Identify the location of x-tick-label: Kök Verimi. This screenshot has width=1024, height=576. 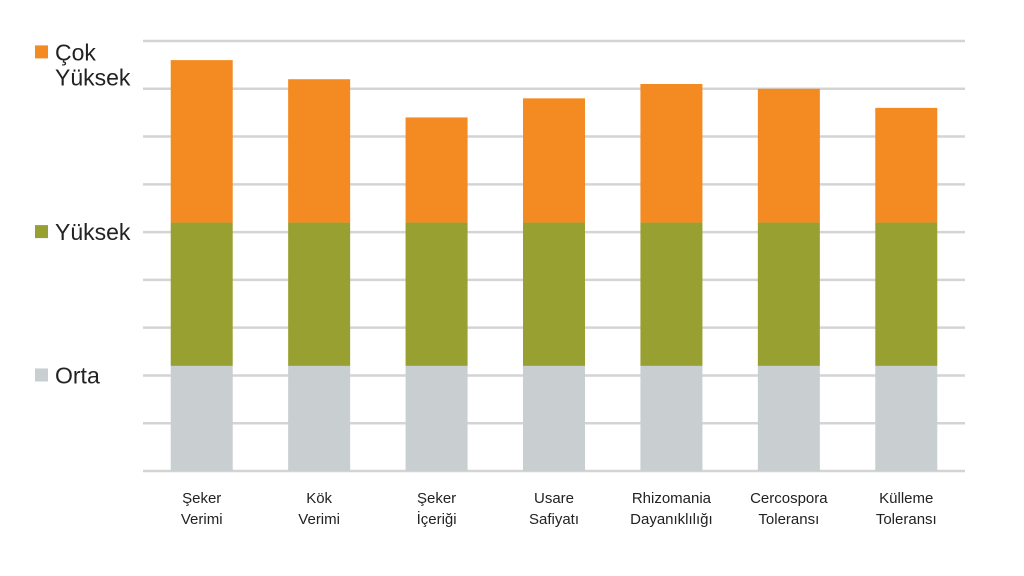
(319, 509).